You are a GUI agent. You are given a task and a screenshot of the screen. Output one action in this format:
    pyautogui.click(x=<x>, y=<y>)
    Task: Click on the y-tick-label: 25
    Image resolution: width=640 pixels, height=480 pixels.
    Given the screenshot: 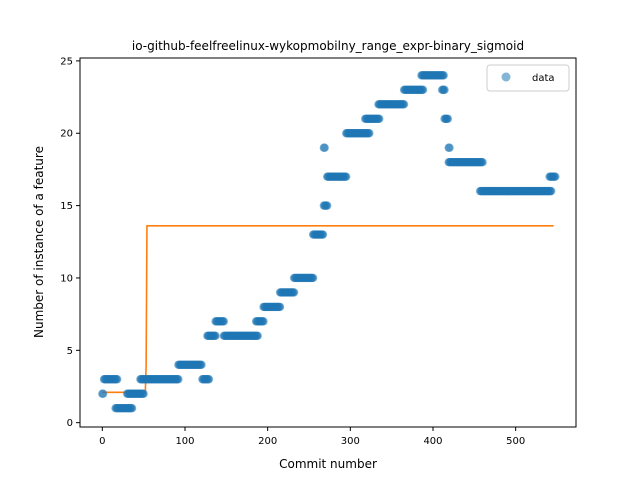 What is the action you would take?
    pyautogui.click(x=66, y=61)
    